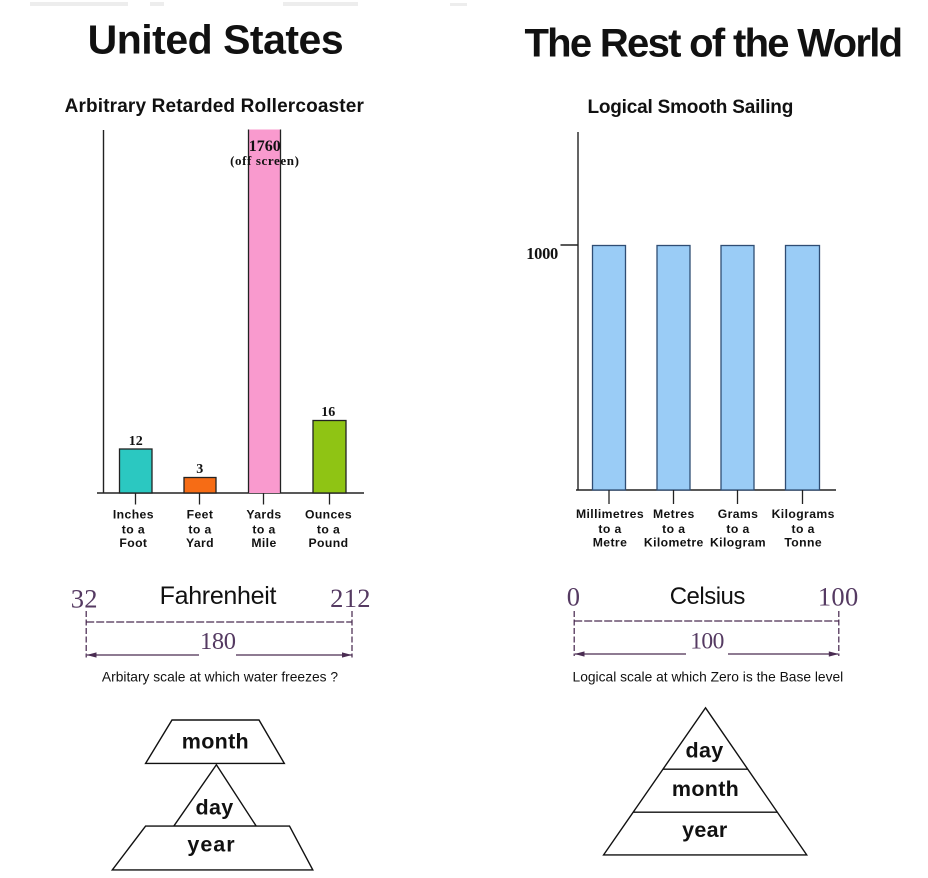 This screenshot has width=928, height=878. I want to click on svg-text: 16, so click(328, 412).